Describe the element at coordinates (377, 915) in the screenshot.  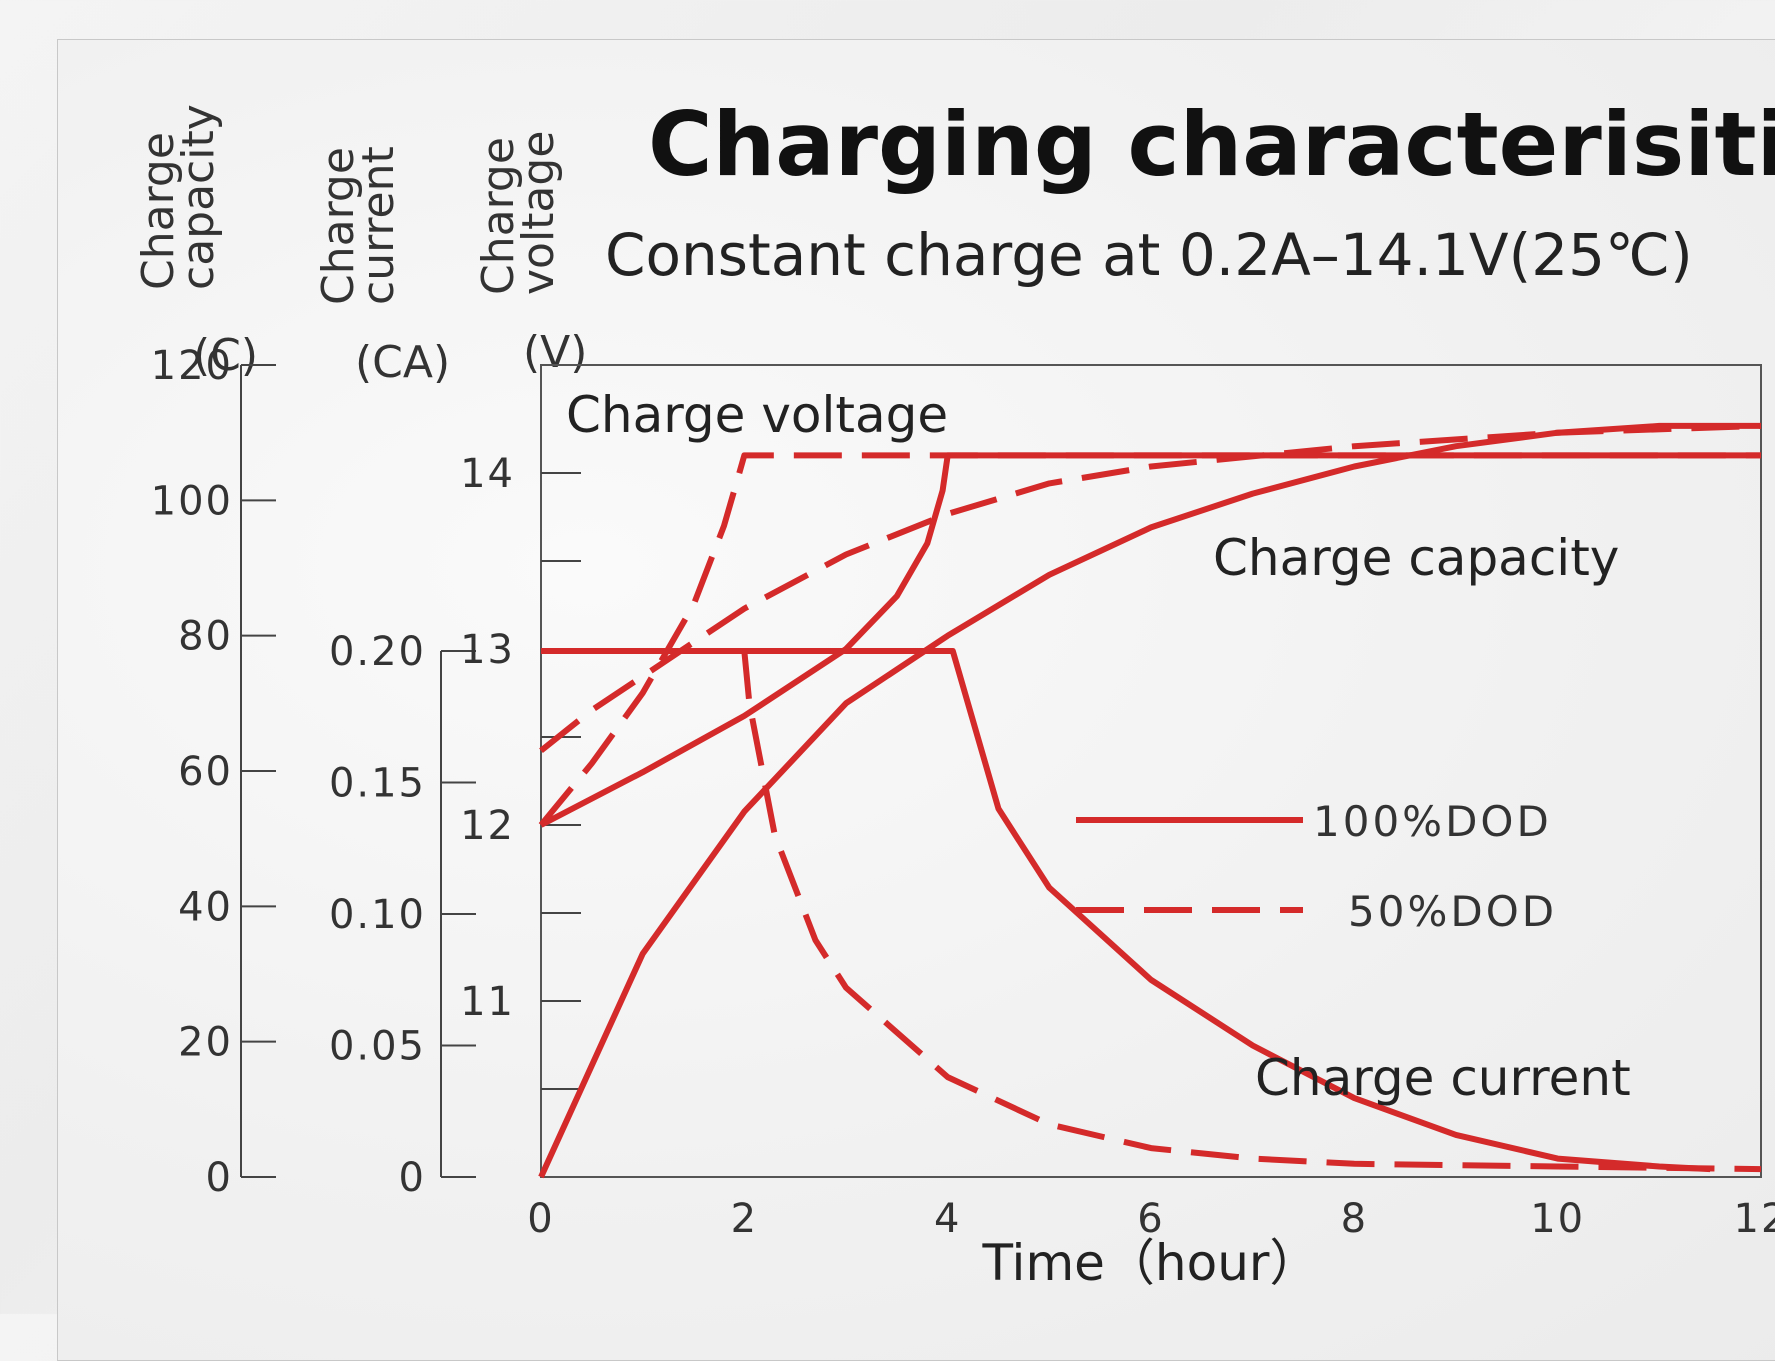
I see `current-tick-label: 0.10` at that location.